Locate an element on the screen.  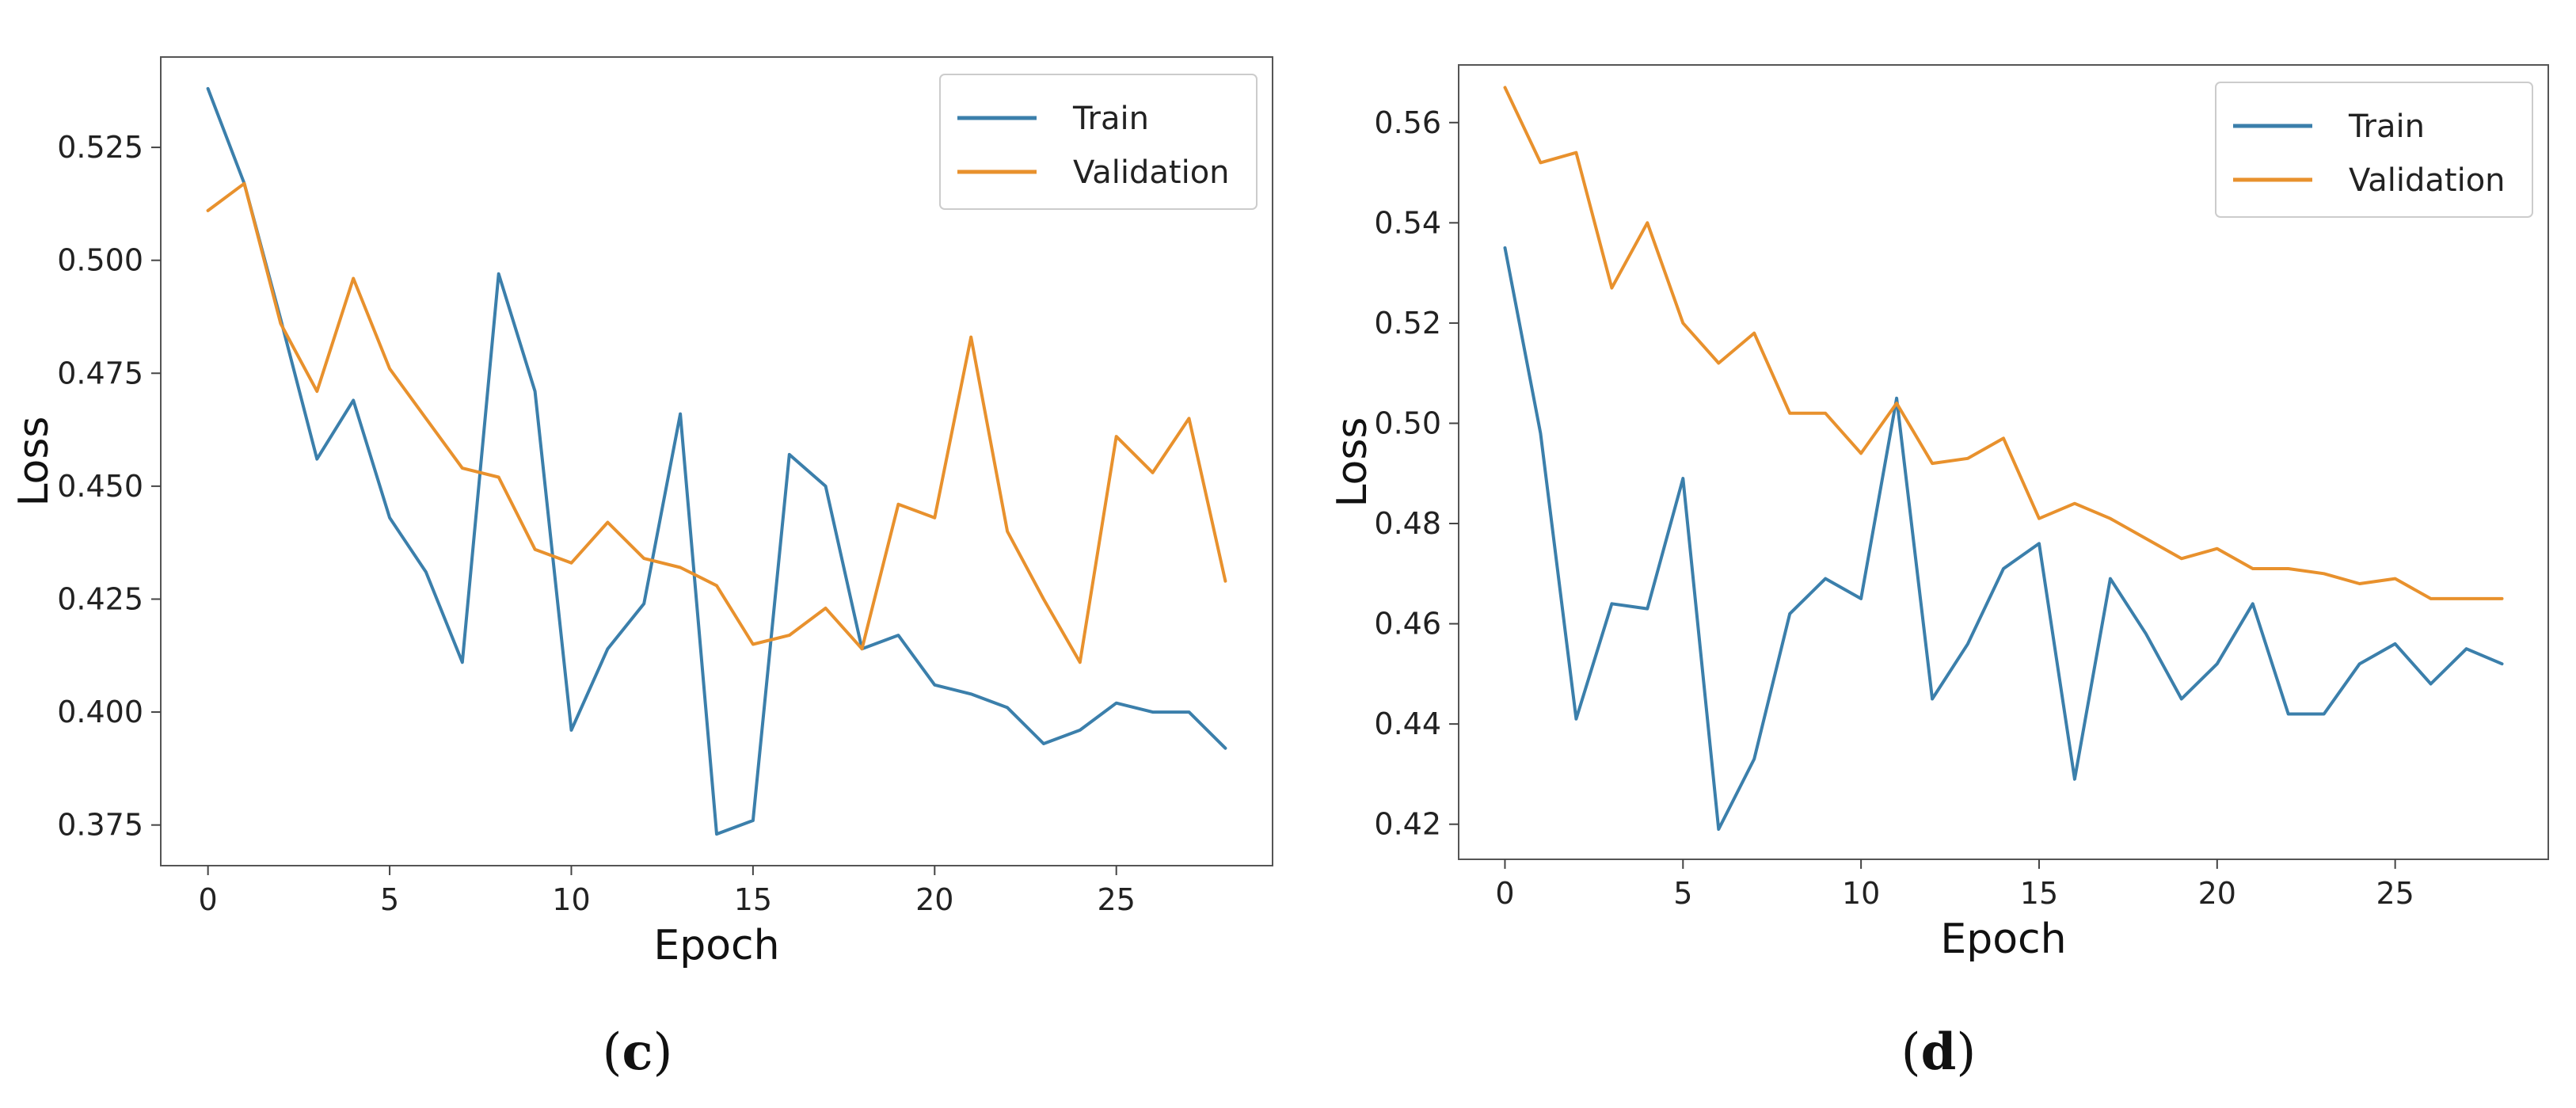
y-tick-label: 0.500 is located at coordinates (100, 260).